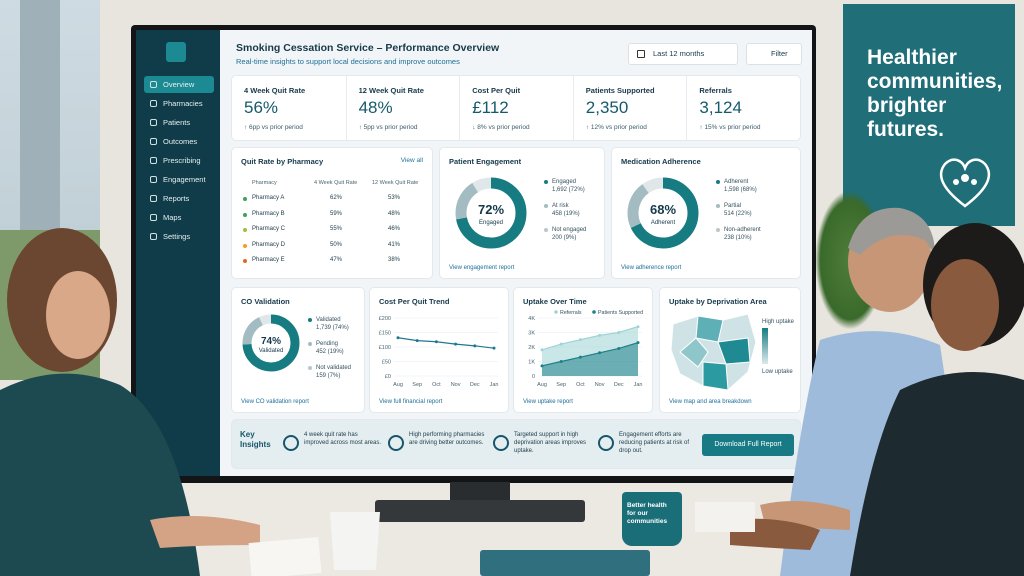 The width and height of the screenshot is (1024, 576). Describe the element at coordinates (265, 301) in the screenshot. I see `chart-title: CO Validation` at that location.